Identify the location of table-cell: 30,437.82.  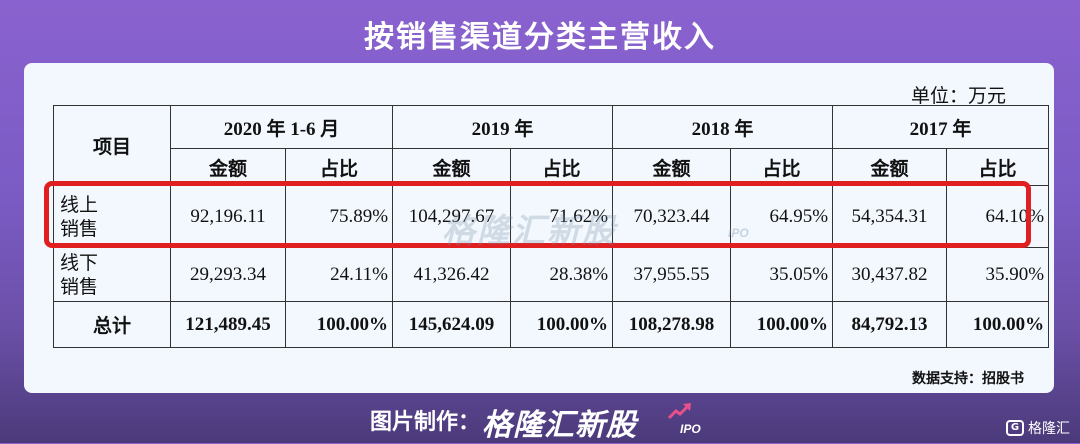
(890, 274).